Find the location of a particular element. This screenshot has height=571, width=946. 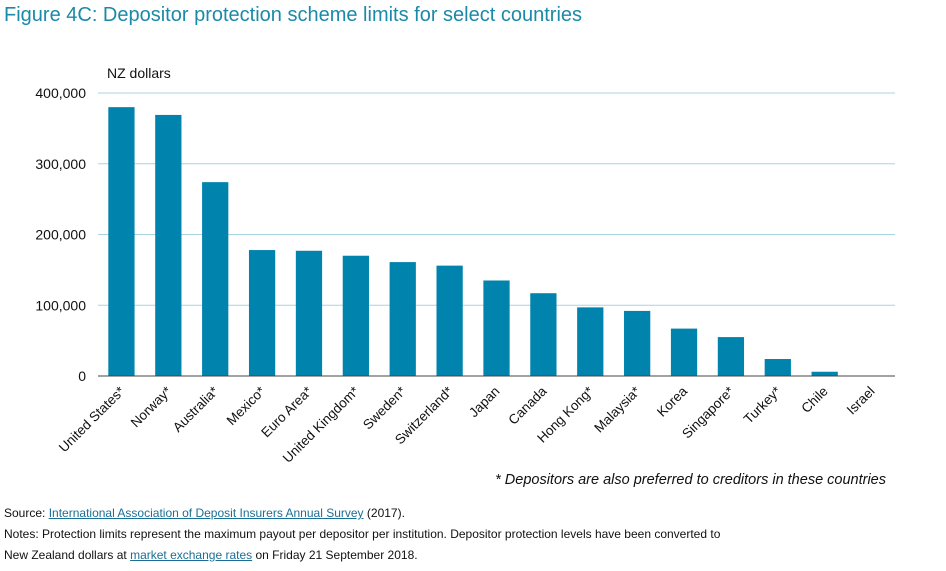

x-tick-label: Japan is located at coordinates (484, 402).